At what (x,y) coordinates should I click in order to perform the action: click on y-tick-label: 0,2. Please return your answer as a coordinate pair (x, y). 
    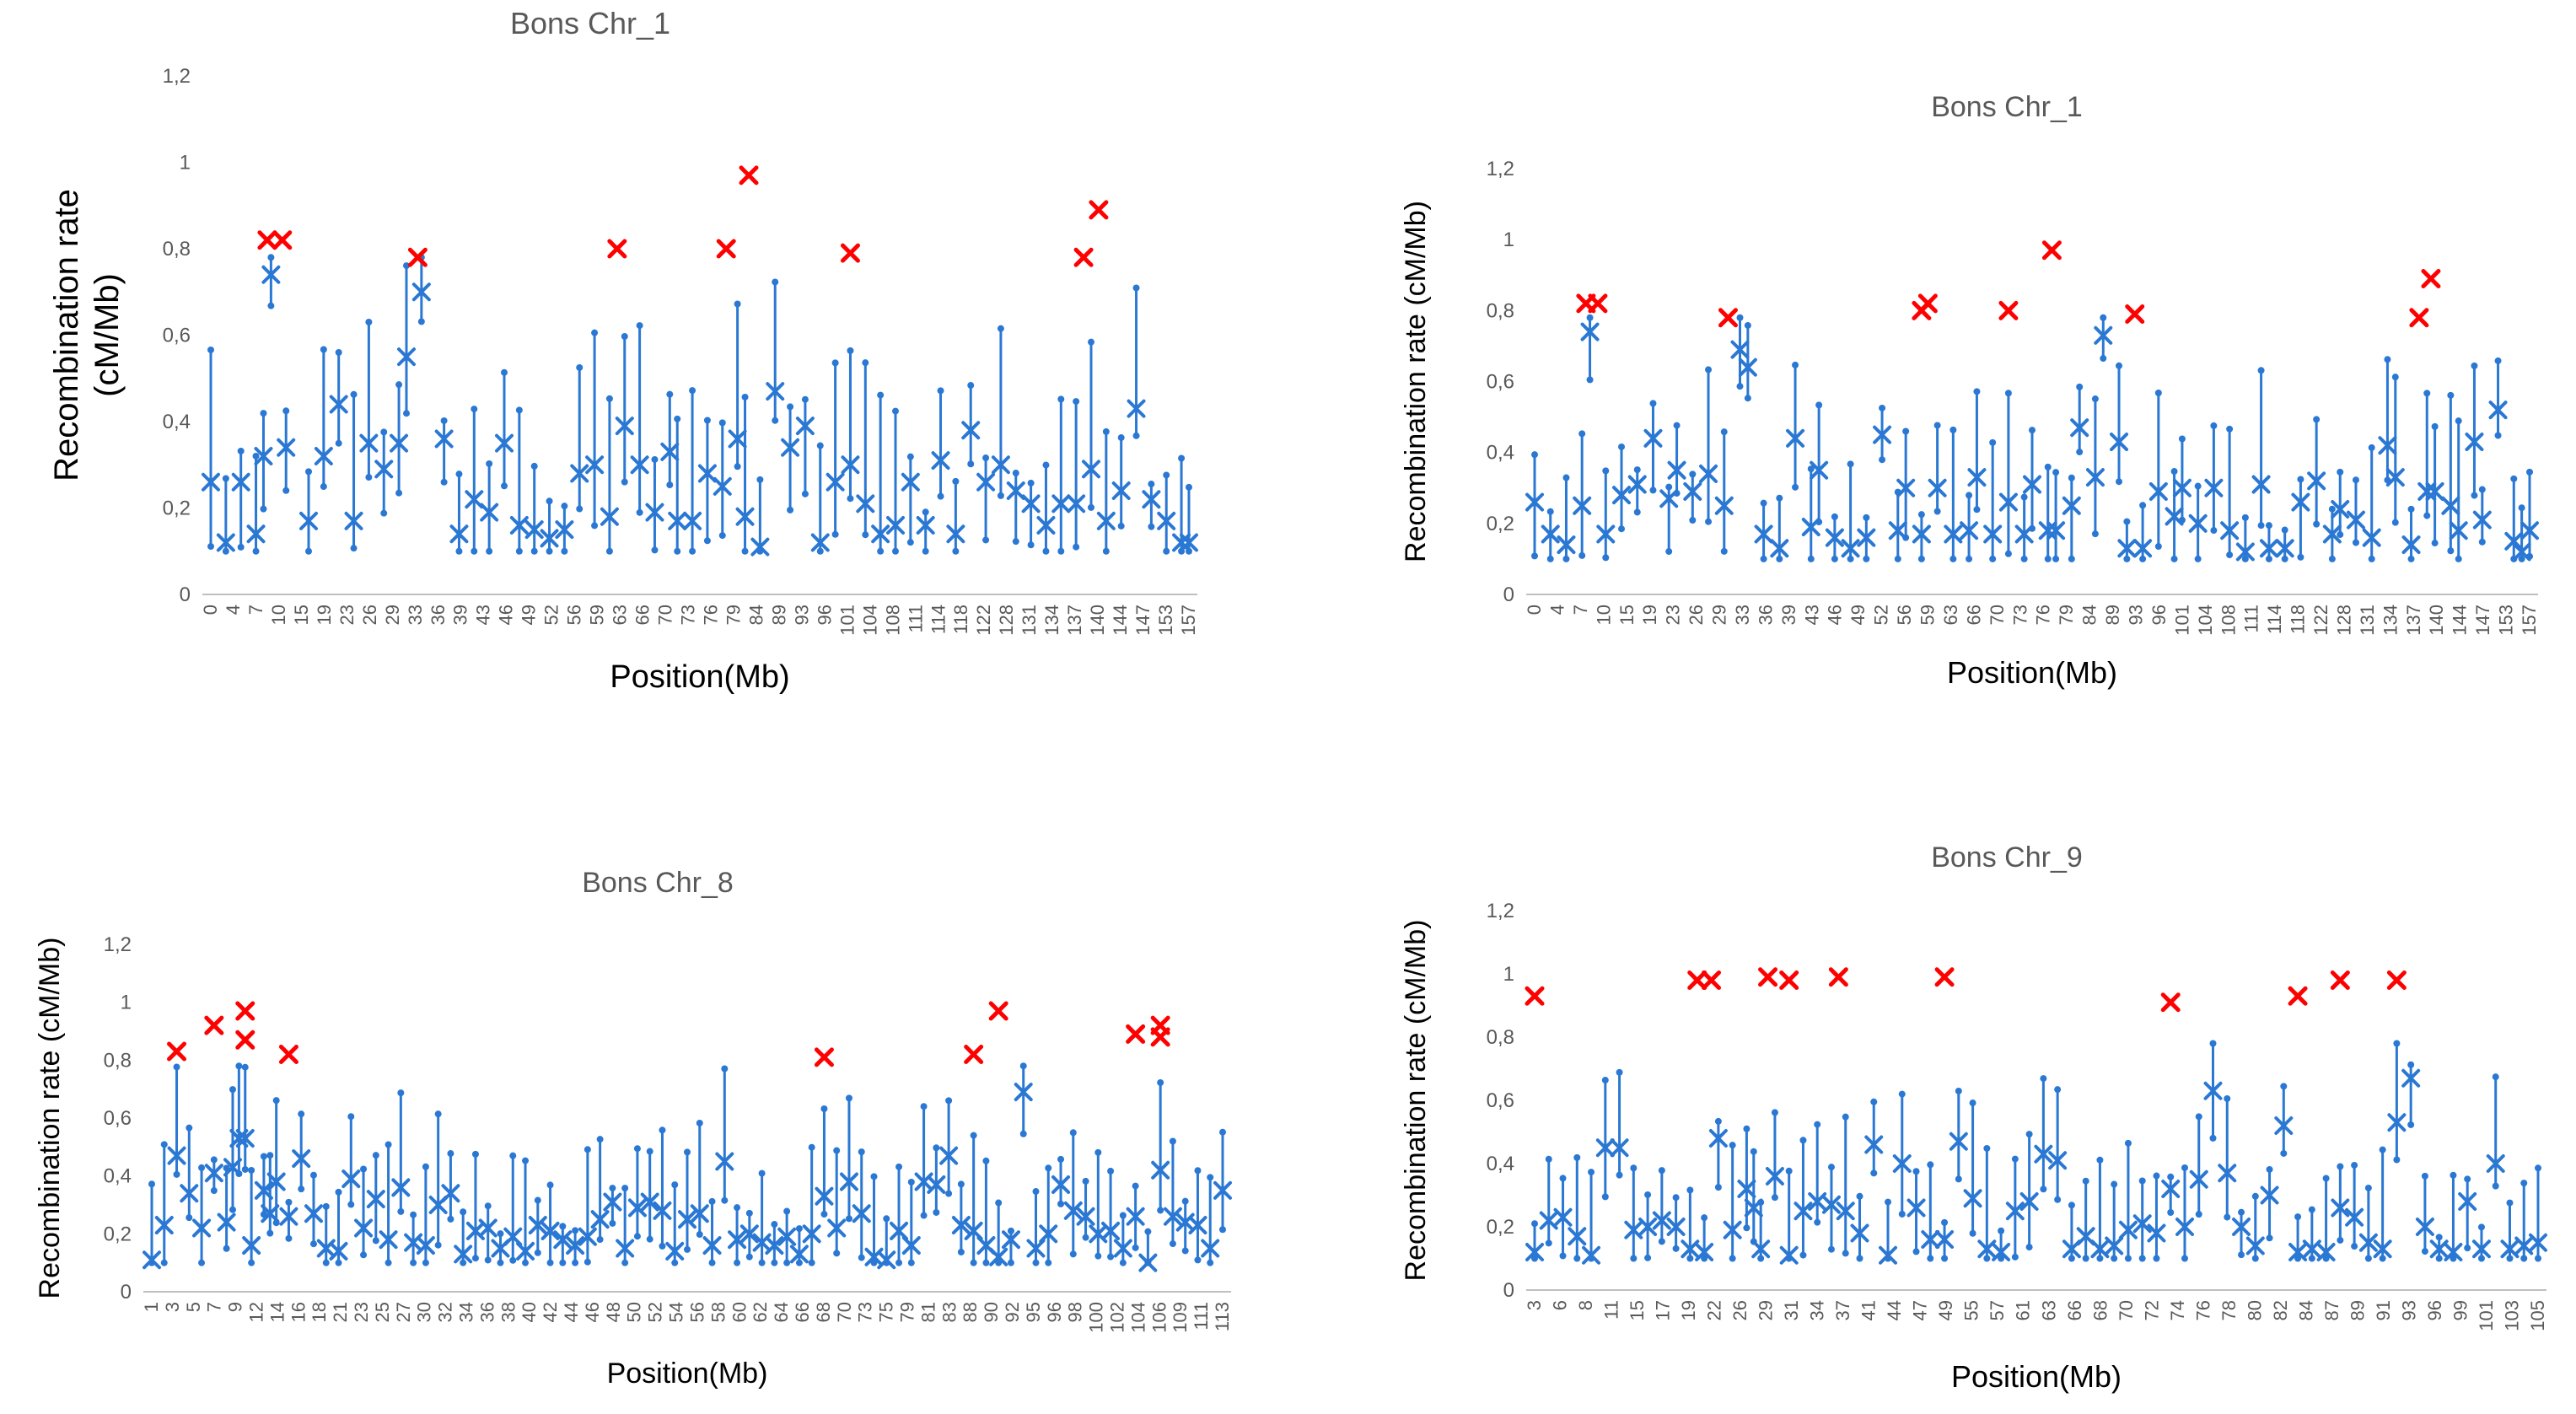
    Looking at the image, I should click on (1500, 1227).